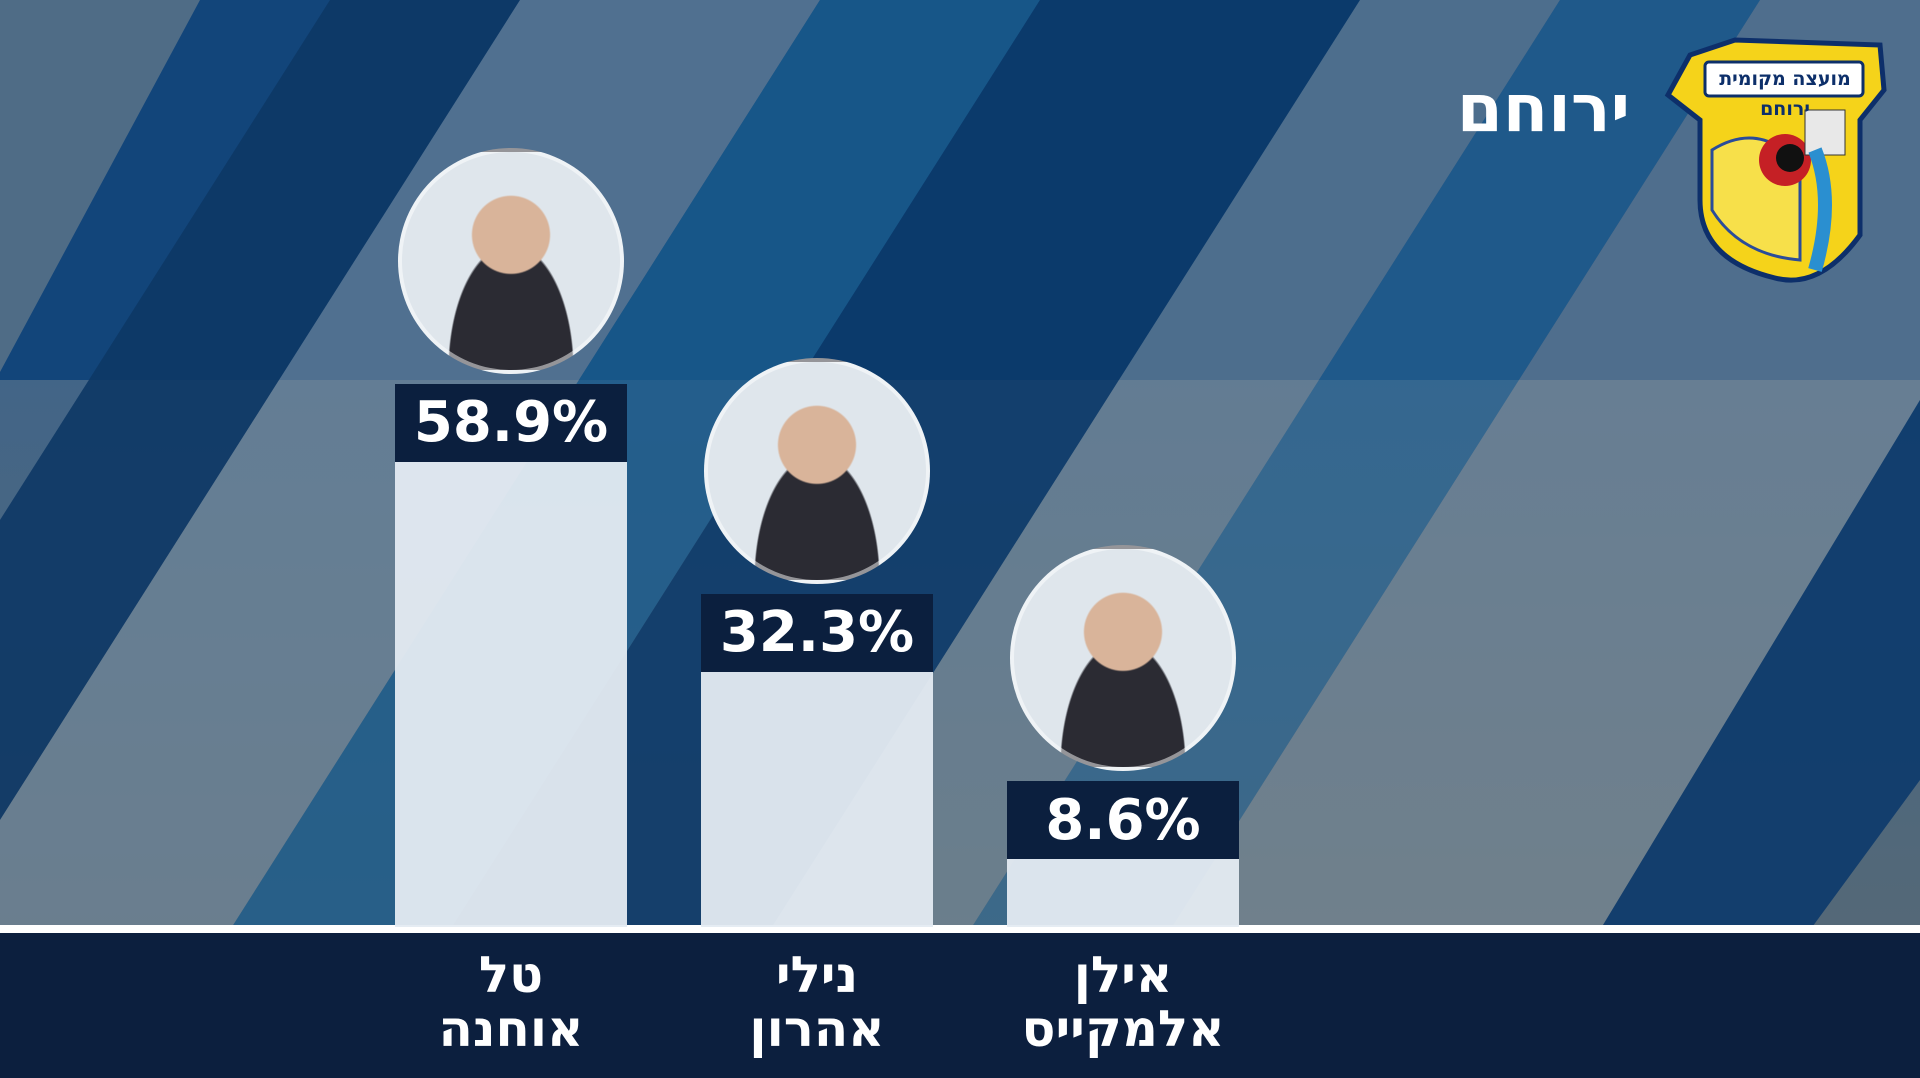 The width and height of the screenshot is (1920, 1078). Describe the element at coordinates (1543, 108) in the screenshot. I see `chart-title: ירוחם` at that location.